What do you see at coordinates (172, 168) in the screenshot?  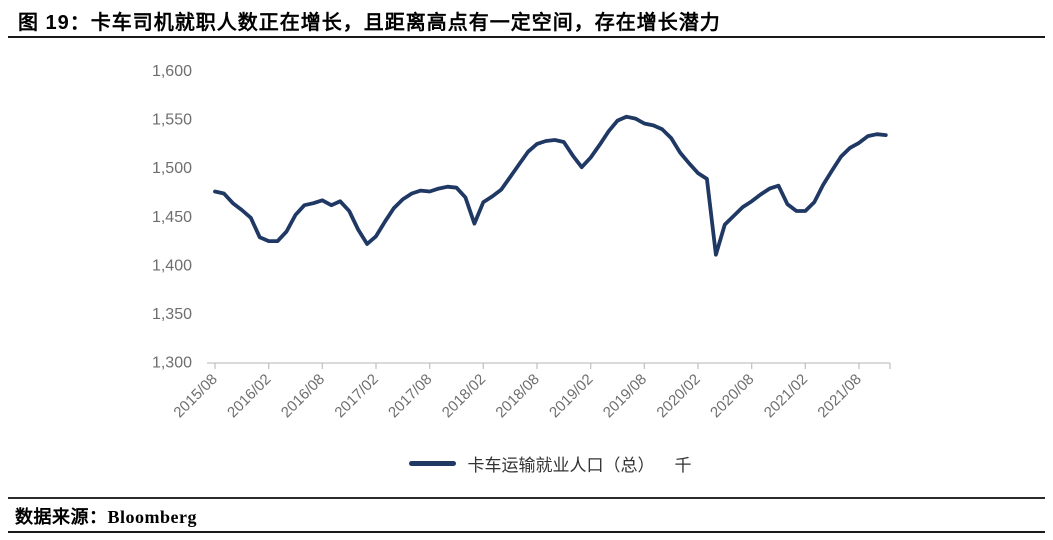 I see `y-axis-tick-label: 1,500` at bounding box center [172, 168].